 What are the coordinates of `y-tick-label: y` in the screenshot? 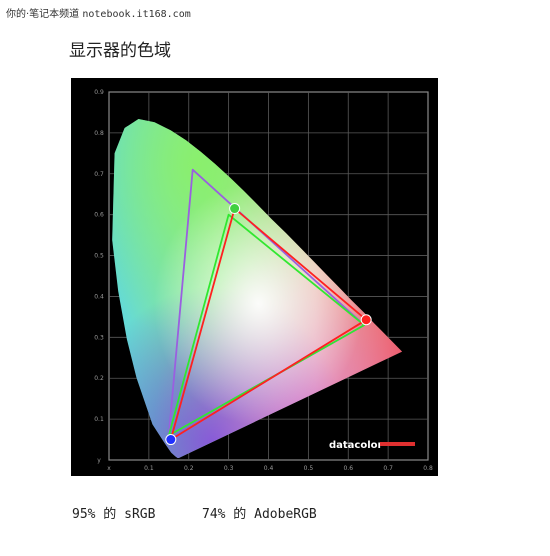 It's located at (99, 460).